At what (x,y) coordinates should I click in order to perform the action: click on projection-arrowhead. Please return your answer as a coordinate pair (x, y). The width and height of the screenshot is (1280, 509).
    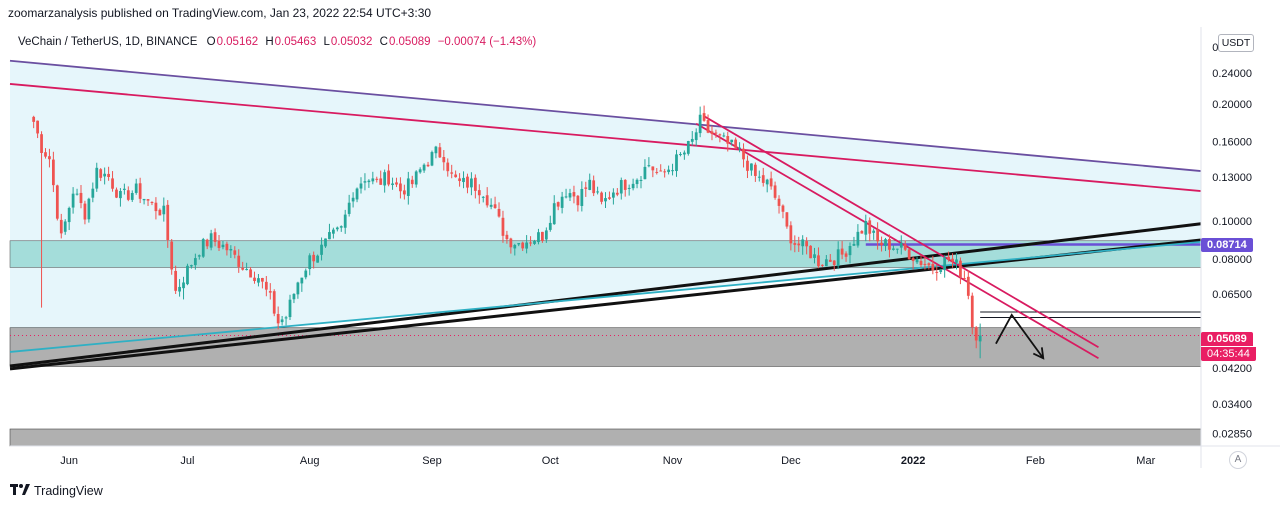
    Looking at the image, I should click on (1038, 353).